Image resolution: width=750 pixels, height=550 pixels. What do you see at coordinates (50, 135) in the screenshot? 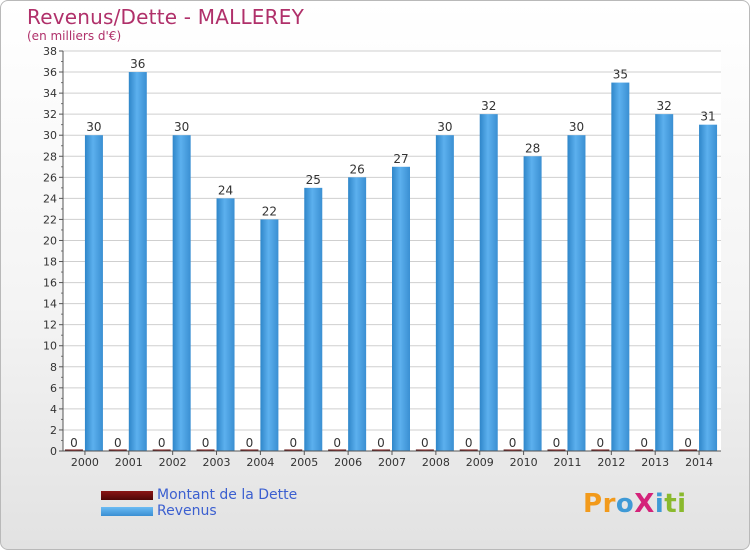
I see `y-tick-label: 30` at bounding box center [50, 135].